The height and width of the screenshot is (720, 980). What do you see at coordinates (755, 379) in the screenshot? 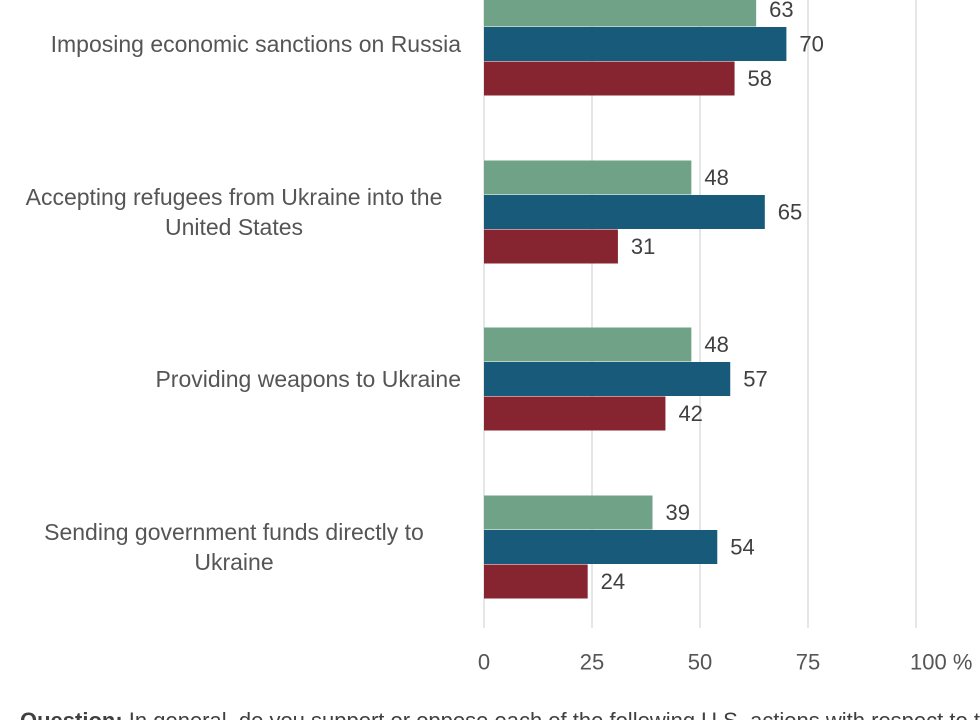
I see `bar-value-label: 57` at bounding box center [755, 379].